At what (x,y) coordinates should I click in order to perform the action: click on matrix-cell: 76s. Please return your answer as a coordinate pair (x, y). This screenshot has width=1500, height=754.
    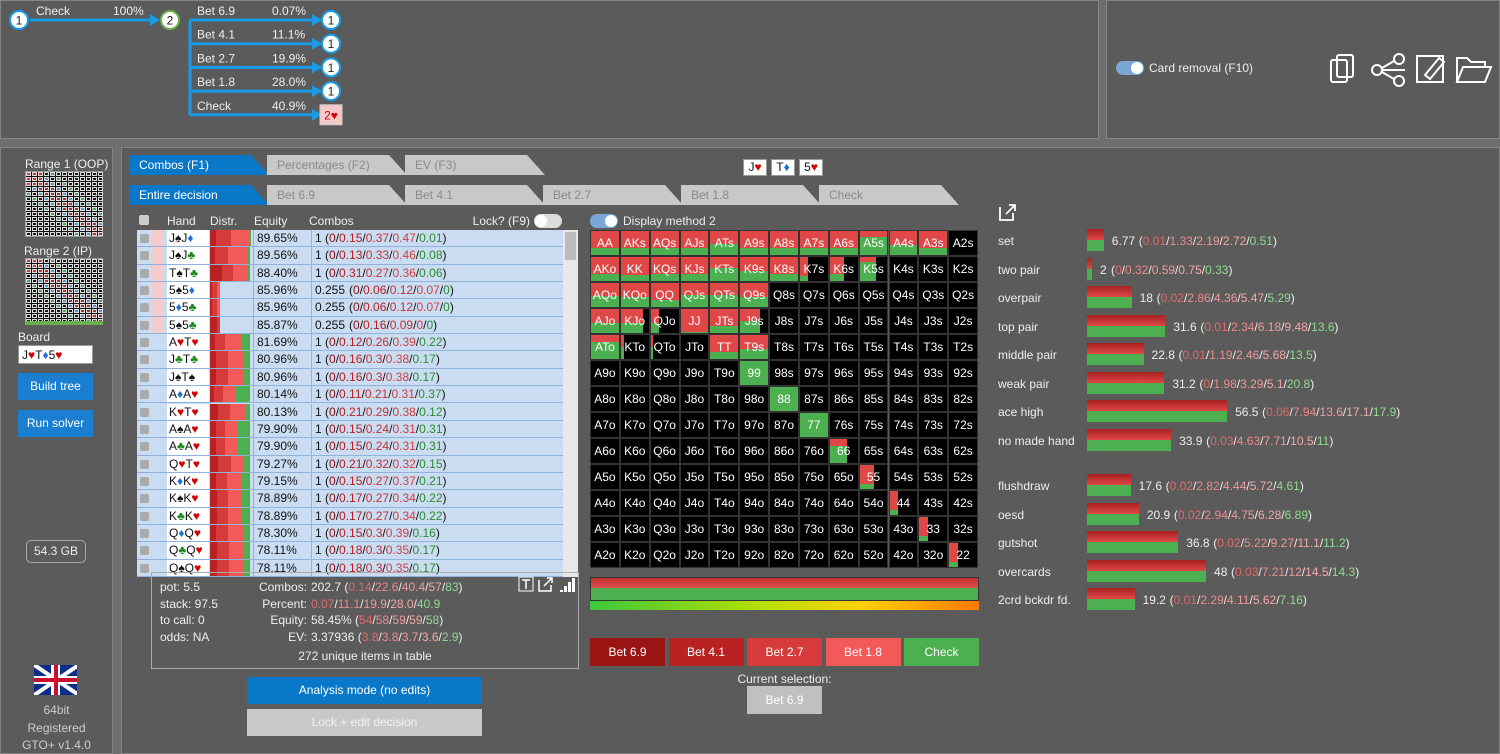
    Looking at the image, I should click on (843, 425).